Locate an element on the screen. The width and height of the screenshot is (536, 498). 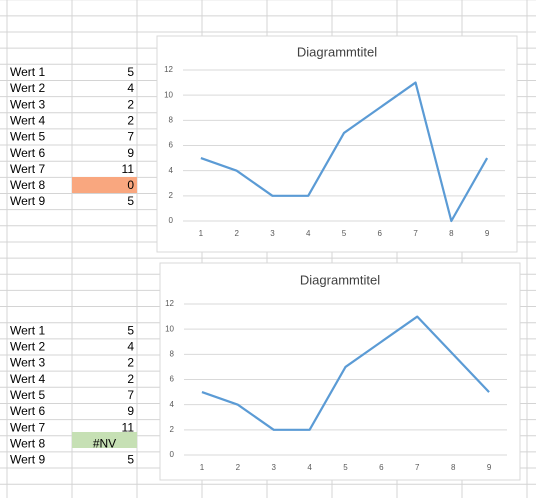
data-line is located at coordinates (345, 373).